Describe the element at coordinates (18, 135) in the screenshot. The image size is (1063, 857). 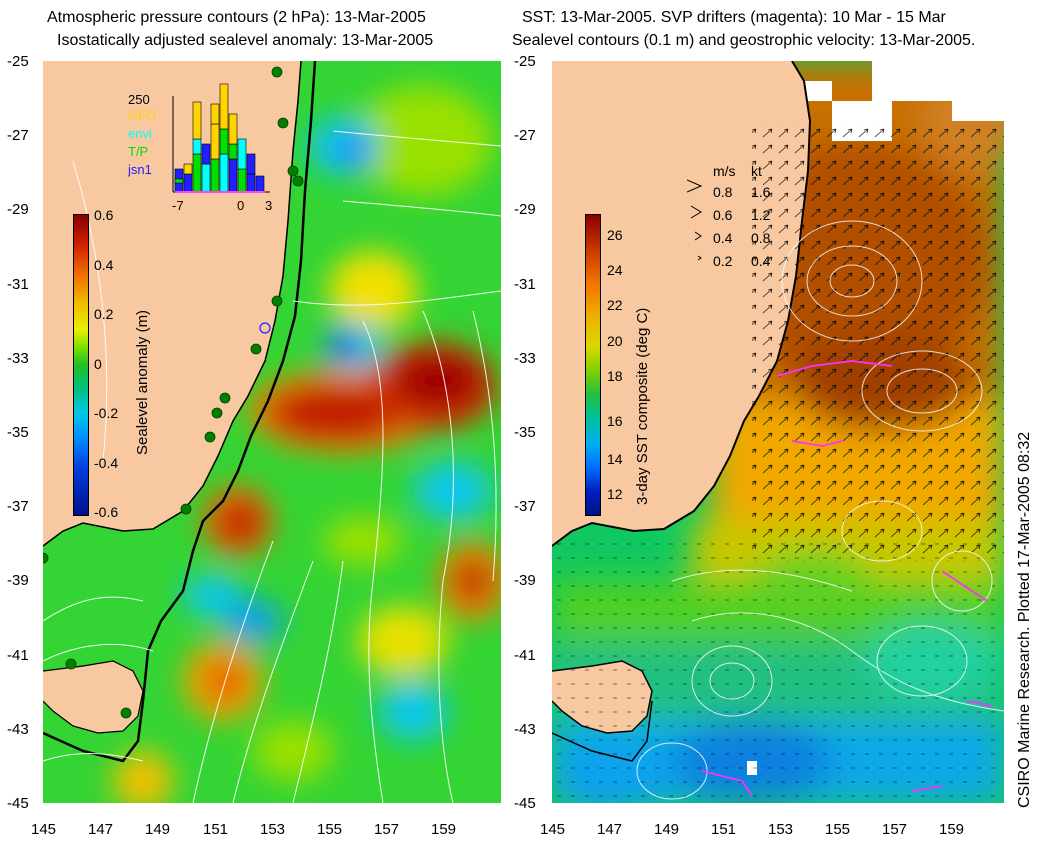
I see `left-lat-tick: -27` at that location.